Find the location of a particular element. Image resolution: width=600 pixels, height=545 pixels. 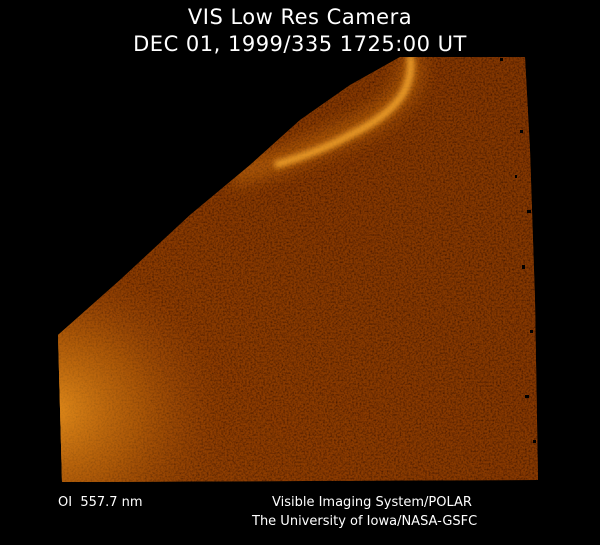

image-timestamp: DEC 01, 1999/335 1725:00 UT is located at coordinates (300, 44).